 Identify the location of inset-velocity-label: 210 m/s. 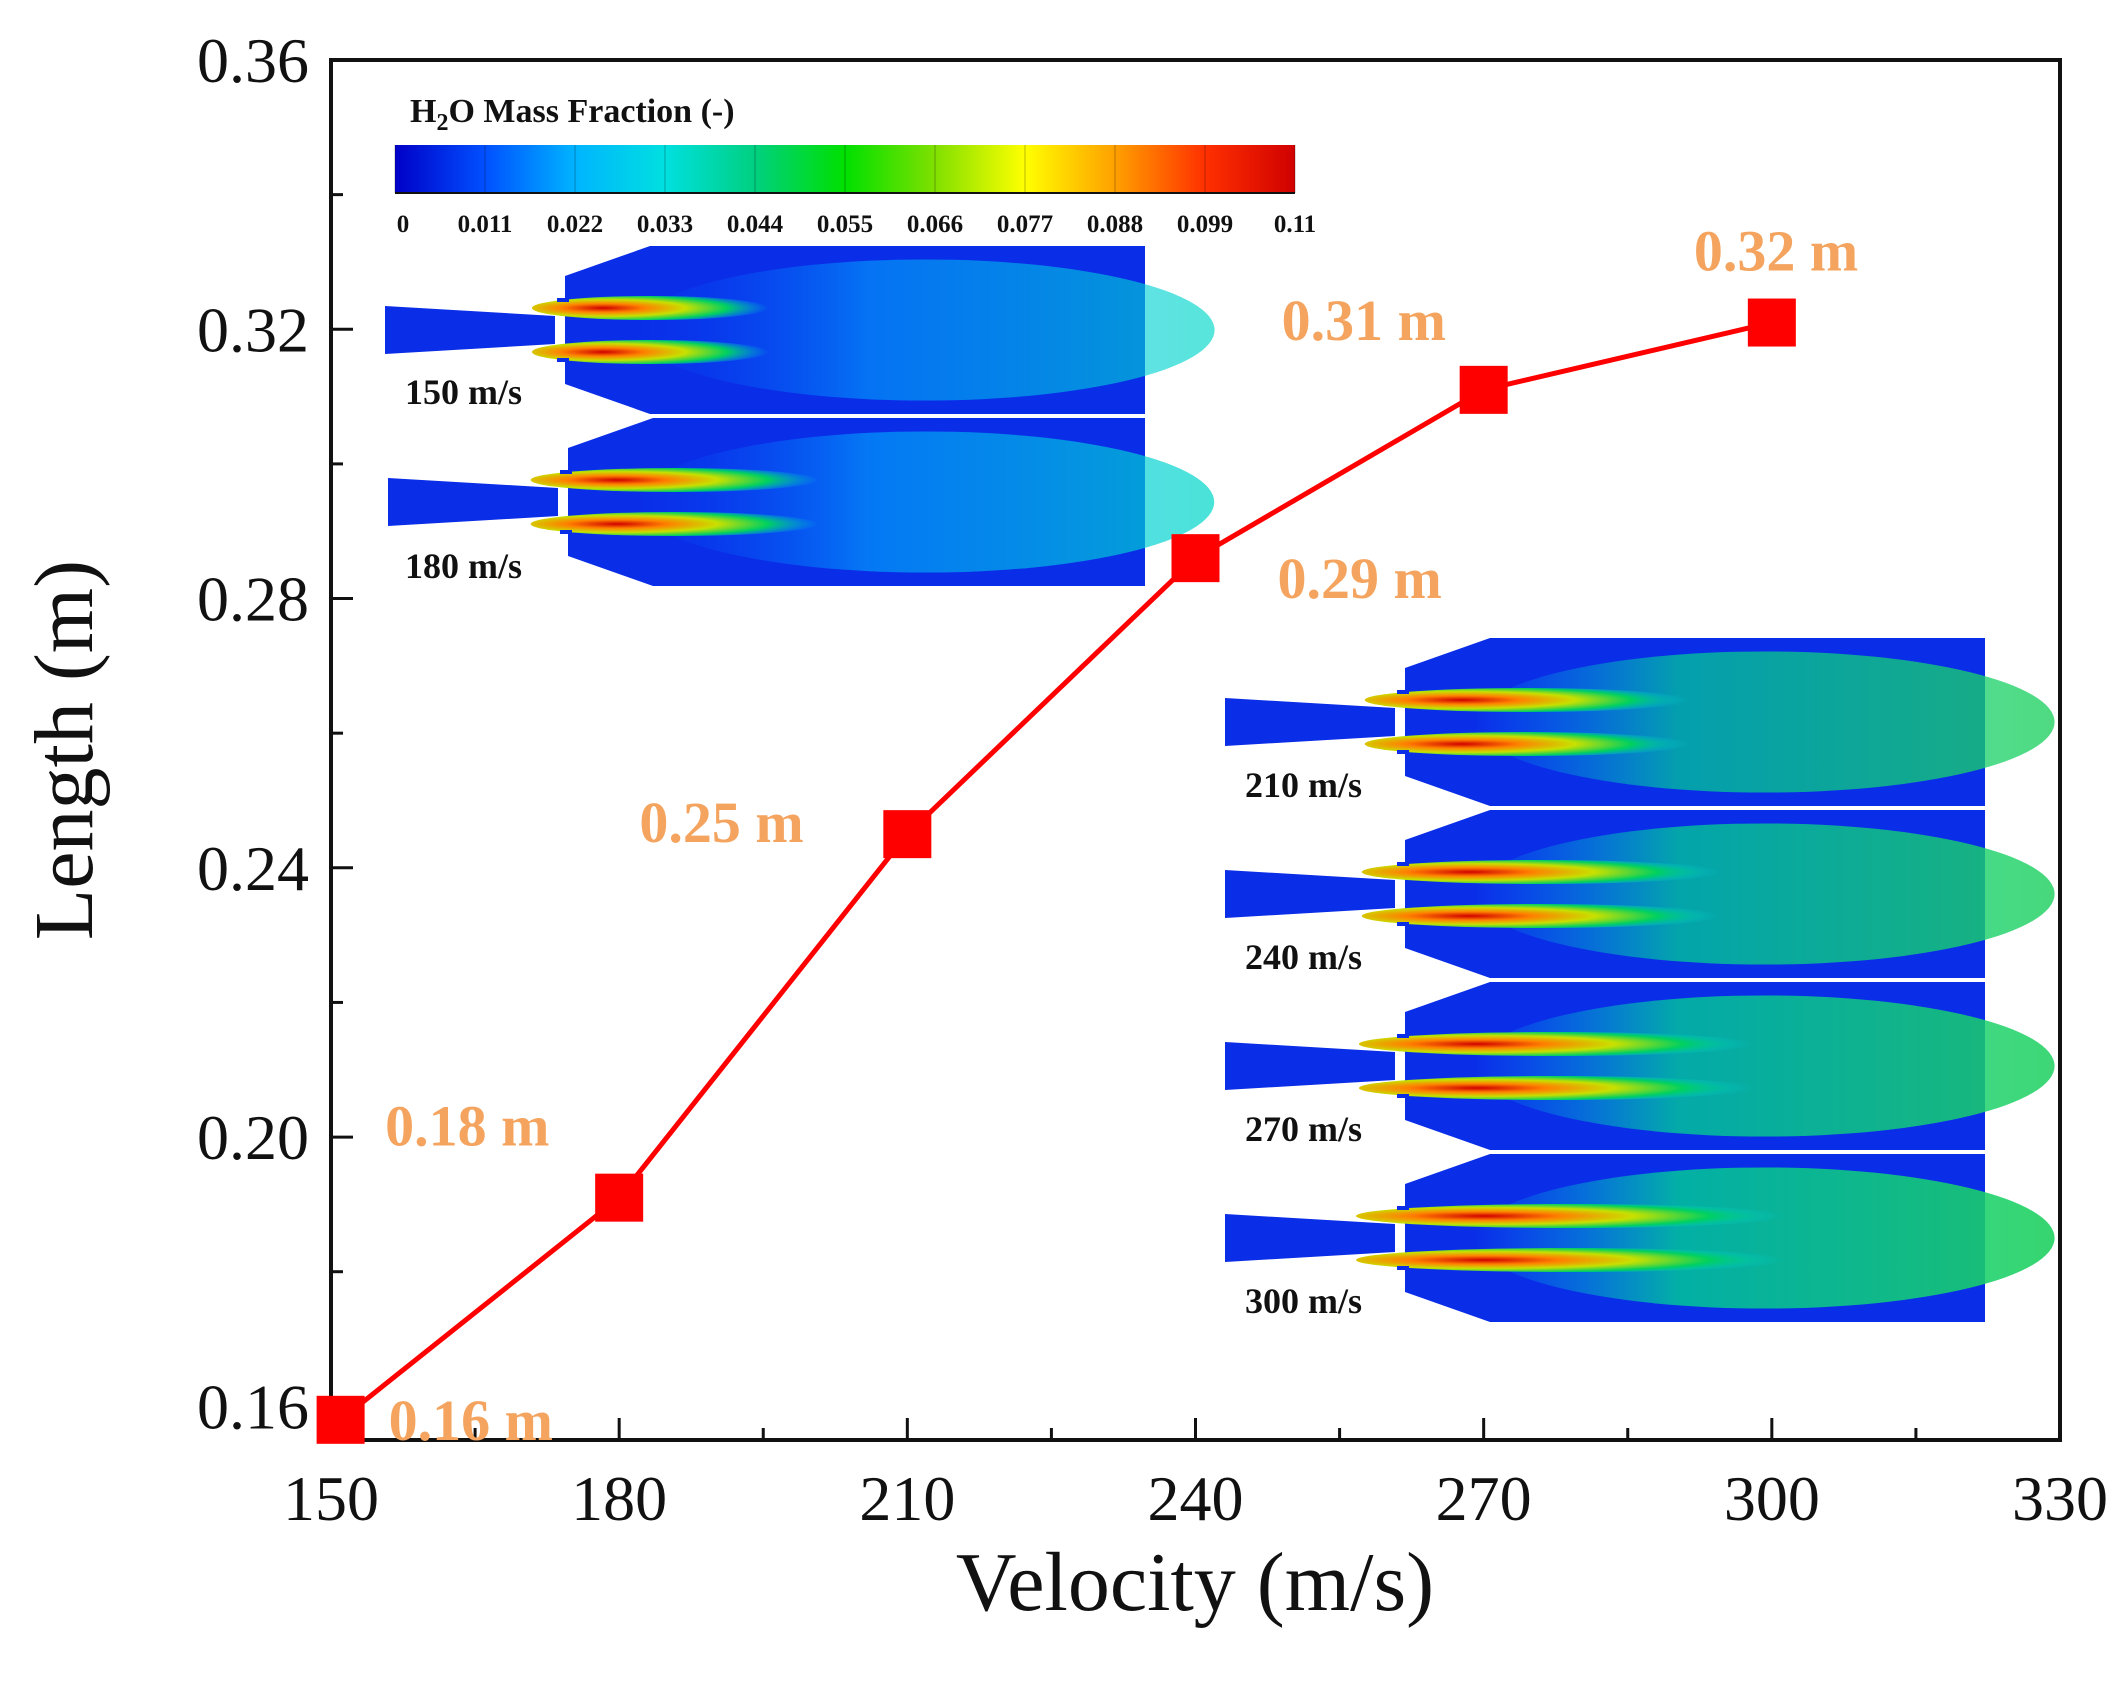
(1303, 785).